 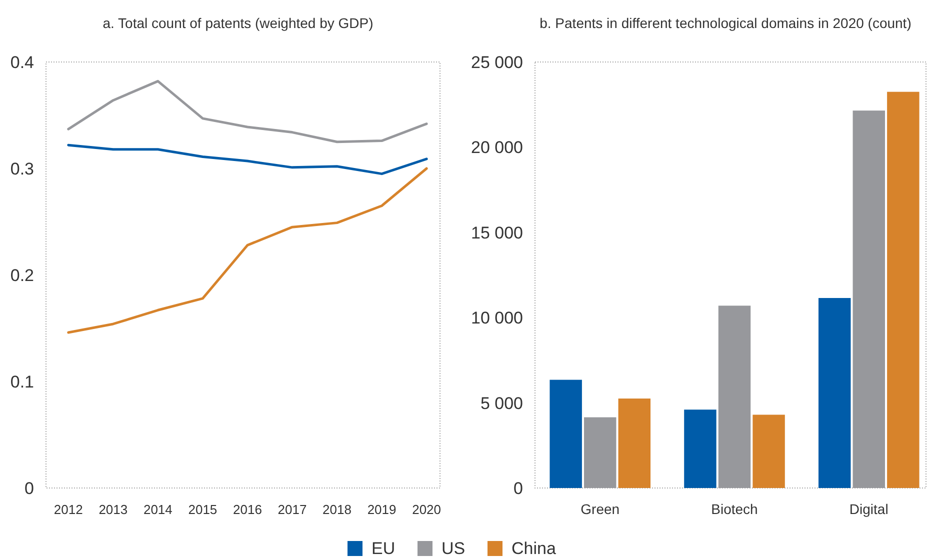 I want to click on legend-label: US, so click(x=454, y=548).